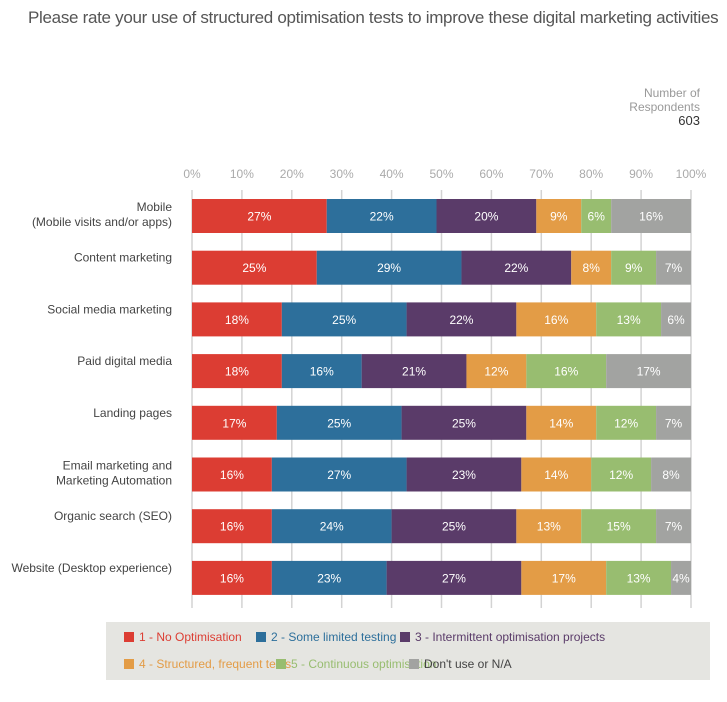 The height and width of the screenshot is (702, 727). I want to click on legend-label: 1 - No Optimisation, so click(190, 637).